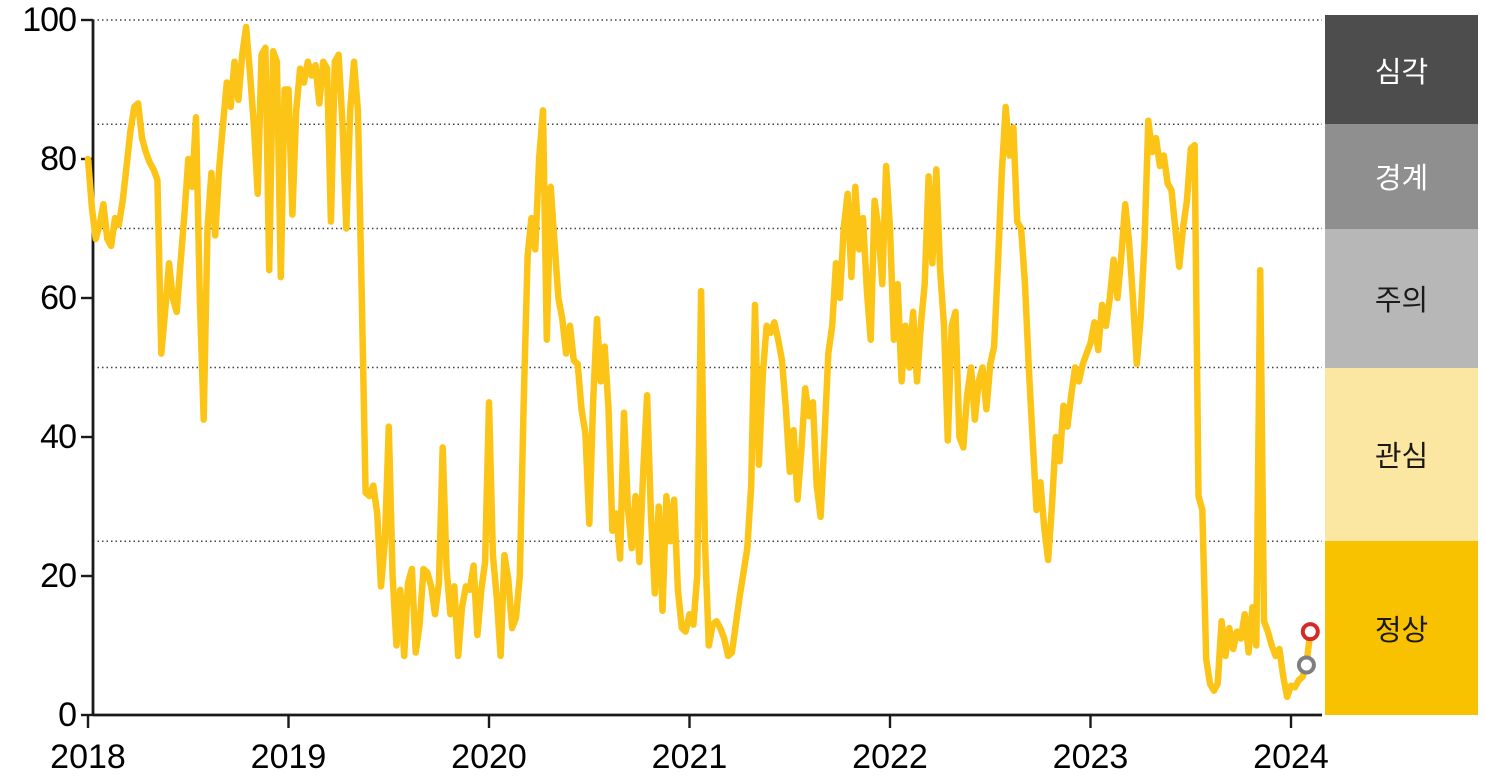  What do you see at coordinates (489, 757) in the screenshot?
I see `x-tick-label: 2020` at bounding box center [489, 757].